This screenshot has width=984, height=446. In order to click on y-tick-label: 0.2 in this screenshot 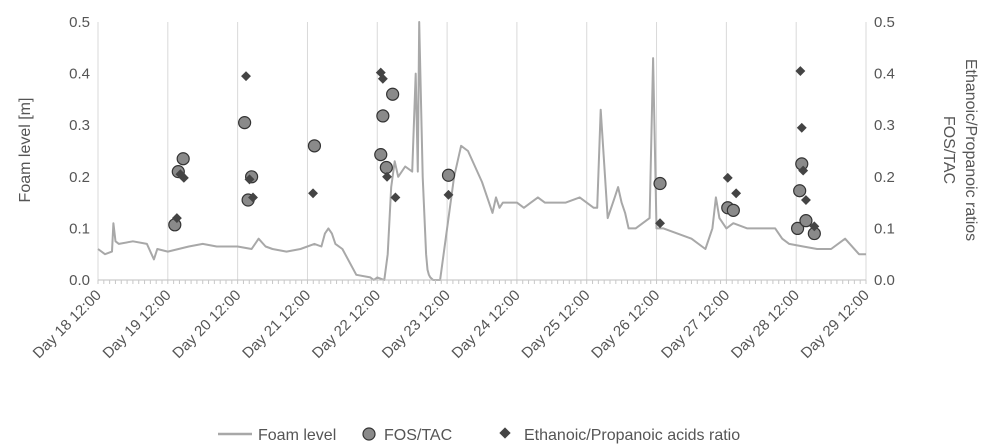, I will do `click(79, 177)`.